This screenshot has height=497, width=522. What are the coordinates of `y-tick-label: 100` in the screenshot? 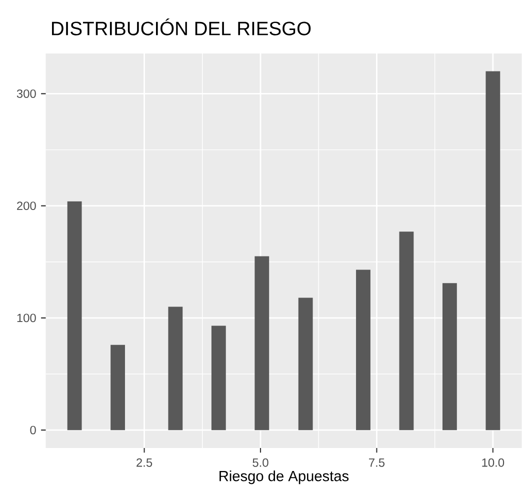 It's located at (26, 318).